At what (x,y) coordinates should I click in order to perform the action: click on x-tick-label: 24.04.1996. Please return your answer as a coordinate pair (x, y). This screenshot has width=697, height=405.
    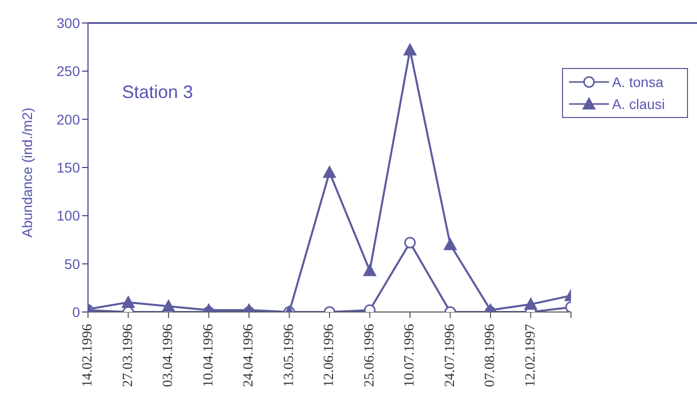
    Looking at the image, I should click on (249, 355).